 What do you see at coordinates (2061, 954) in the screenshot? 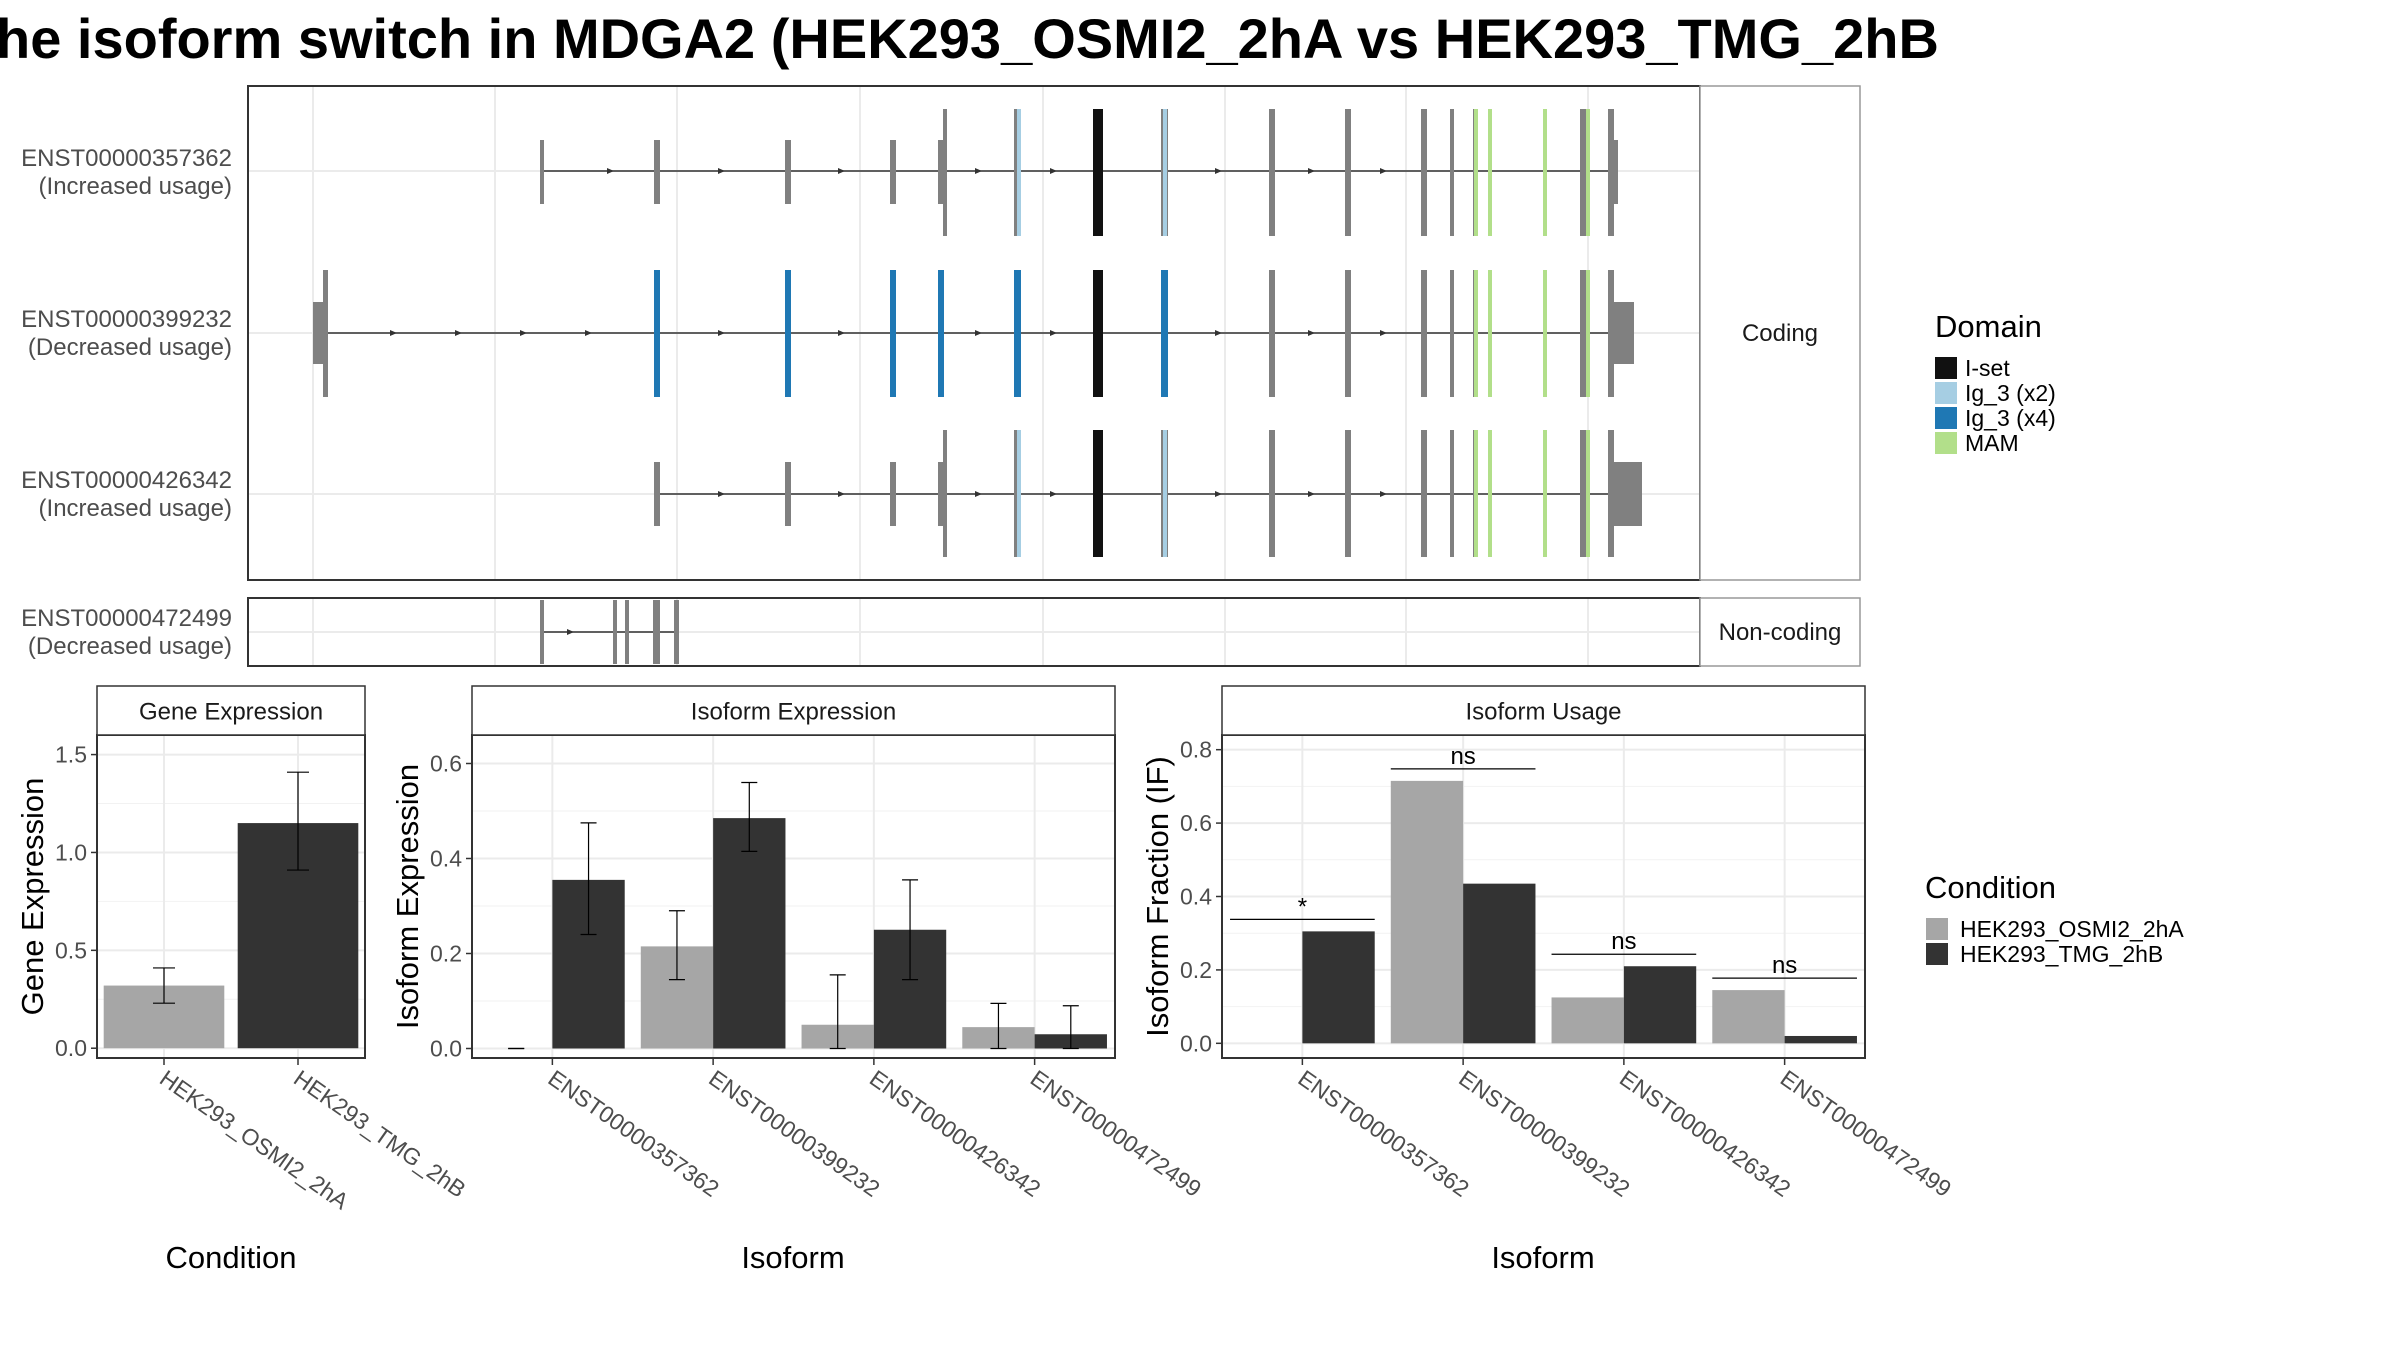
I see `legend-label: HEK293_TMG_2hB` at bounding box center [2061, 954].